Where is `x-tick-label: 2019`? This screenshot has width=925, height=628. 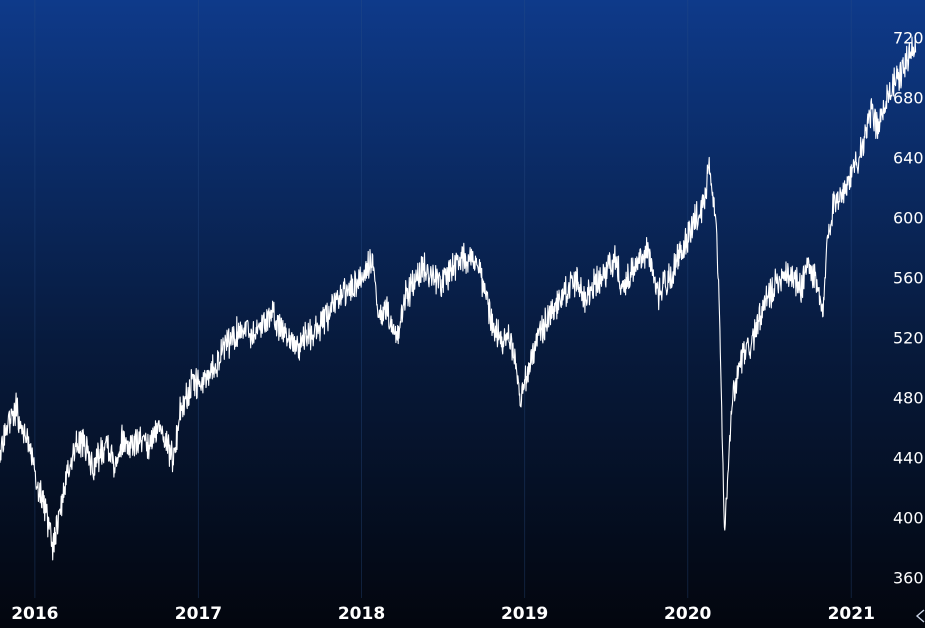 x-tick-label: 2019 is located at coordinates (524, 614).